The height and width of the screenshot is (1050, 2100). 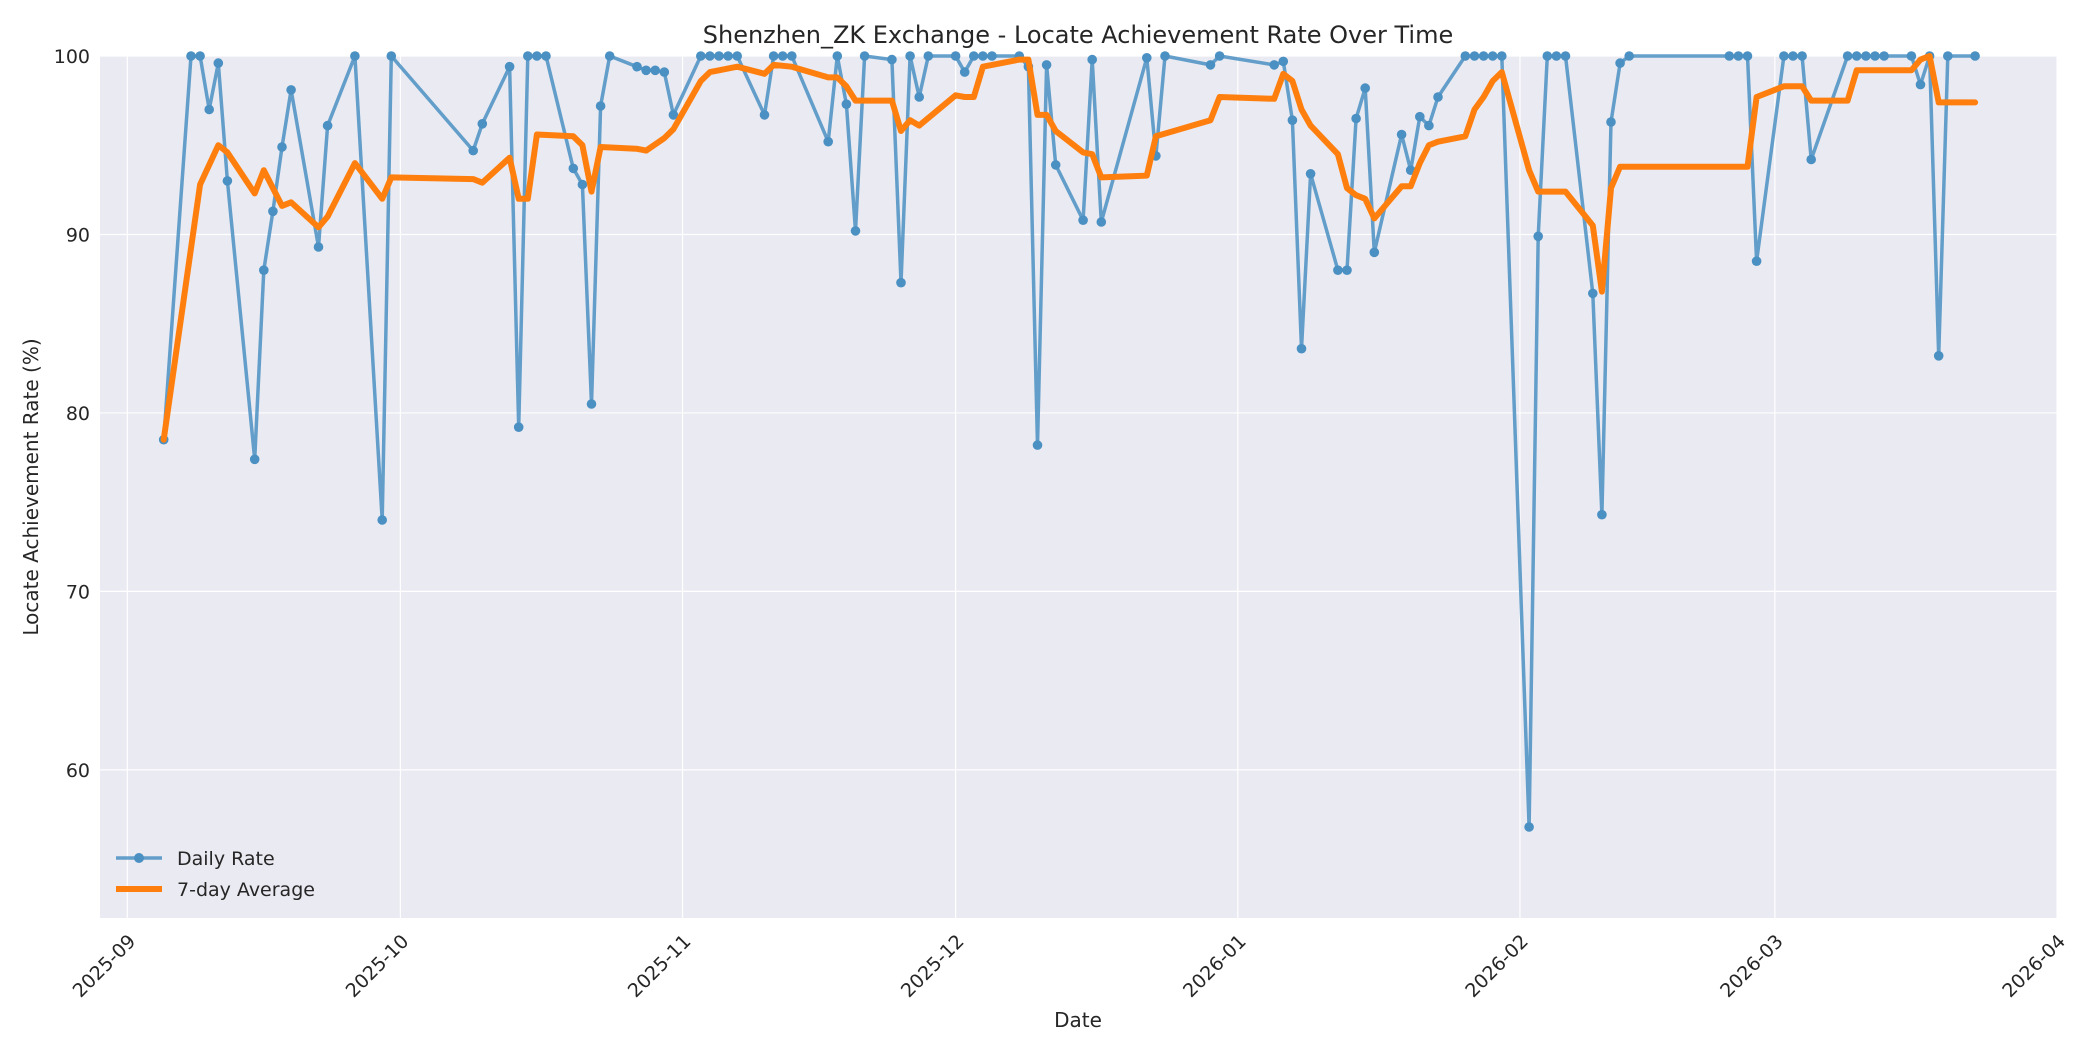 I want to click on y-tick-label: 90, so click(x=78, y=235).